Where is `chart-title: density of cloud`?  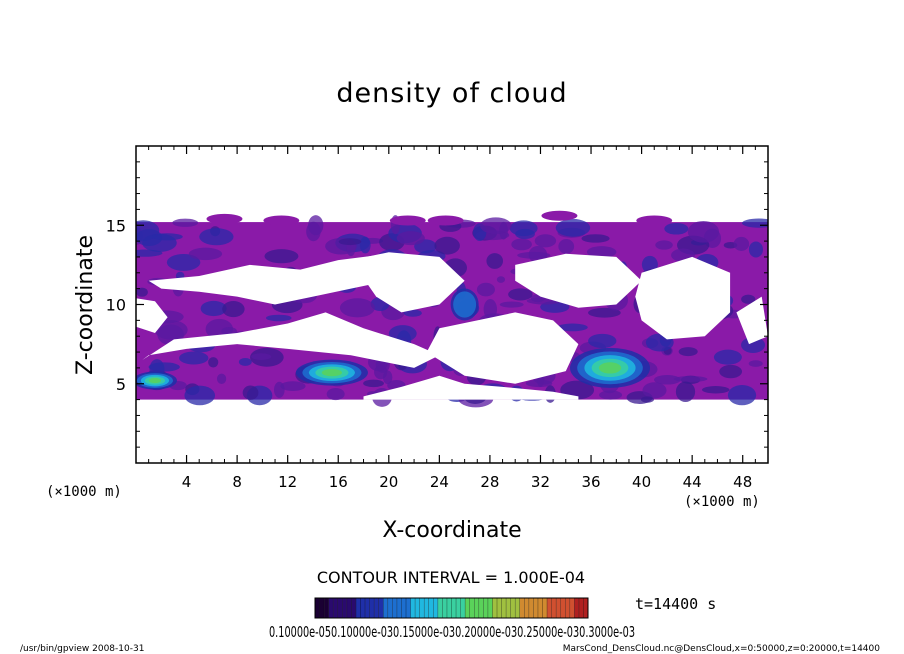
chart-title: density of cloud is located at coordinates (451, 93).